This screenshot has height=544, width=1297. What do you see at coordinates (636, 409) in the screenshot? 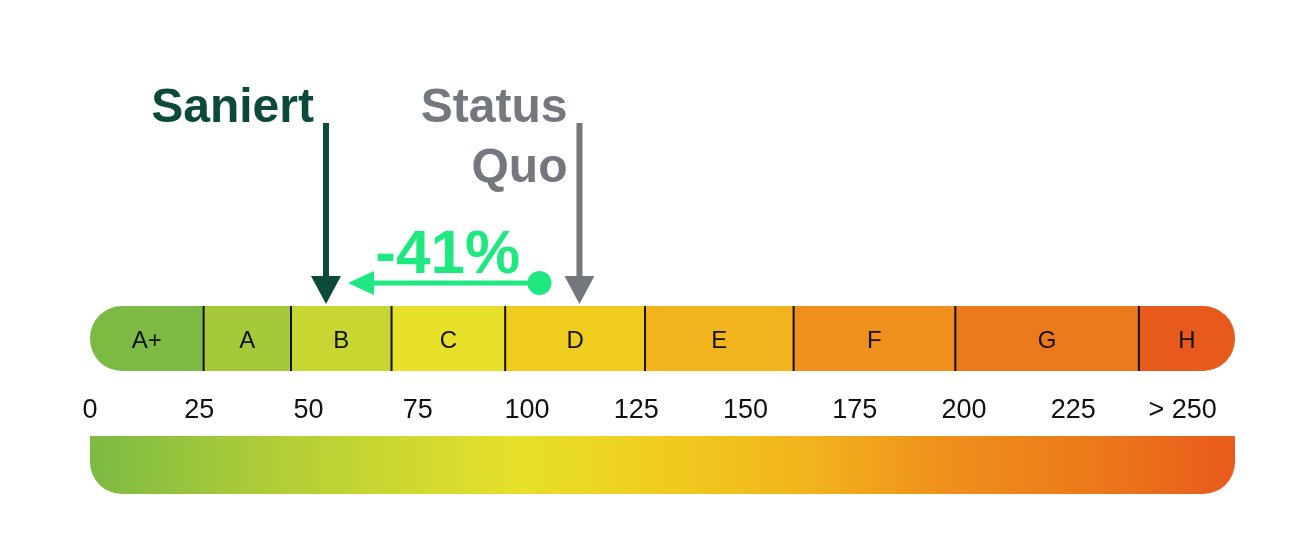
I see `x-tick-label: 125` at bounding box center [636, 409].